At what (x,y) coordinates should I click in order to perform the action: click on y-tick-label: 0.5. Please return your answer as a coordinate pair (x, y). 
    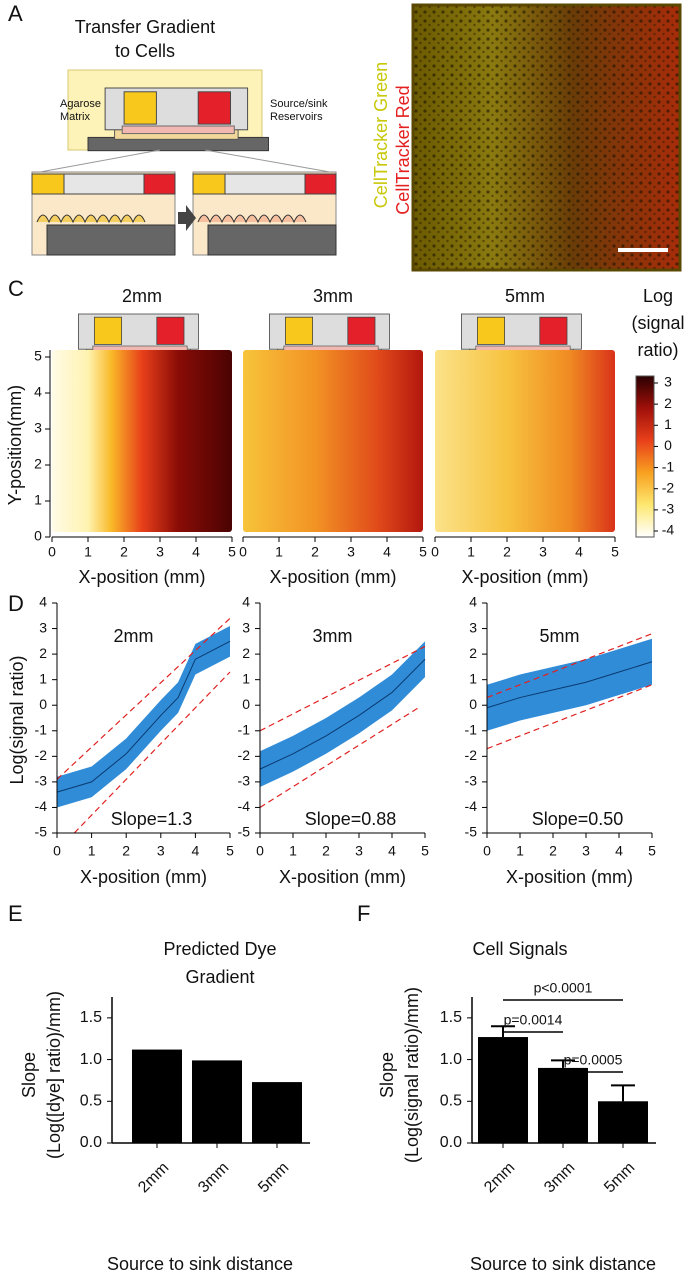
    Looking at the image, I should click on (91, 1101).